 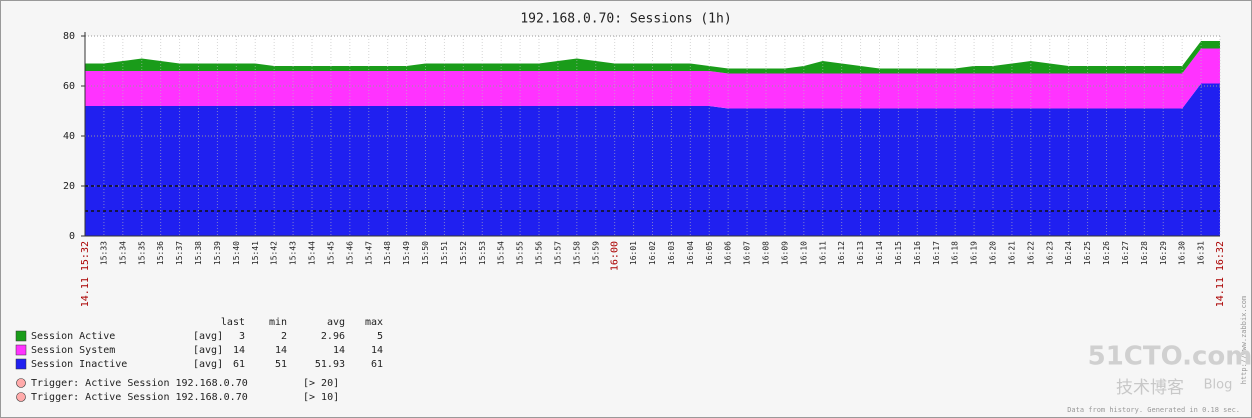 What do you see at coordinates (974, 253) in the screenshot?
I see `x-tick-label: 16:19` at bounding box center [974, 253].